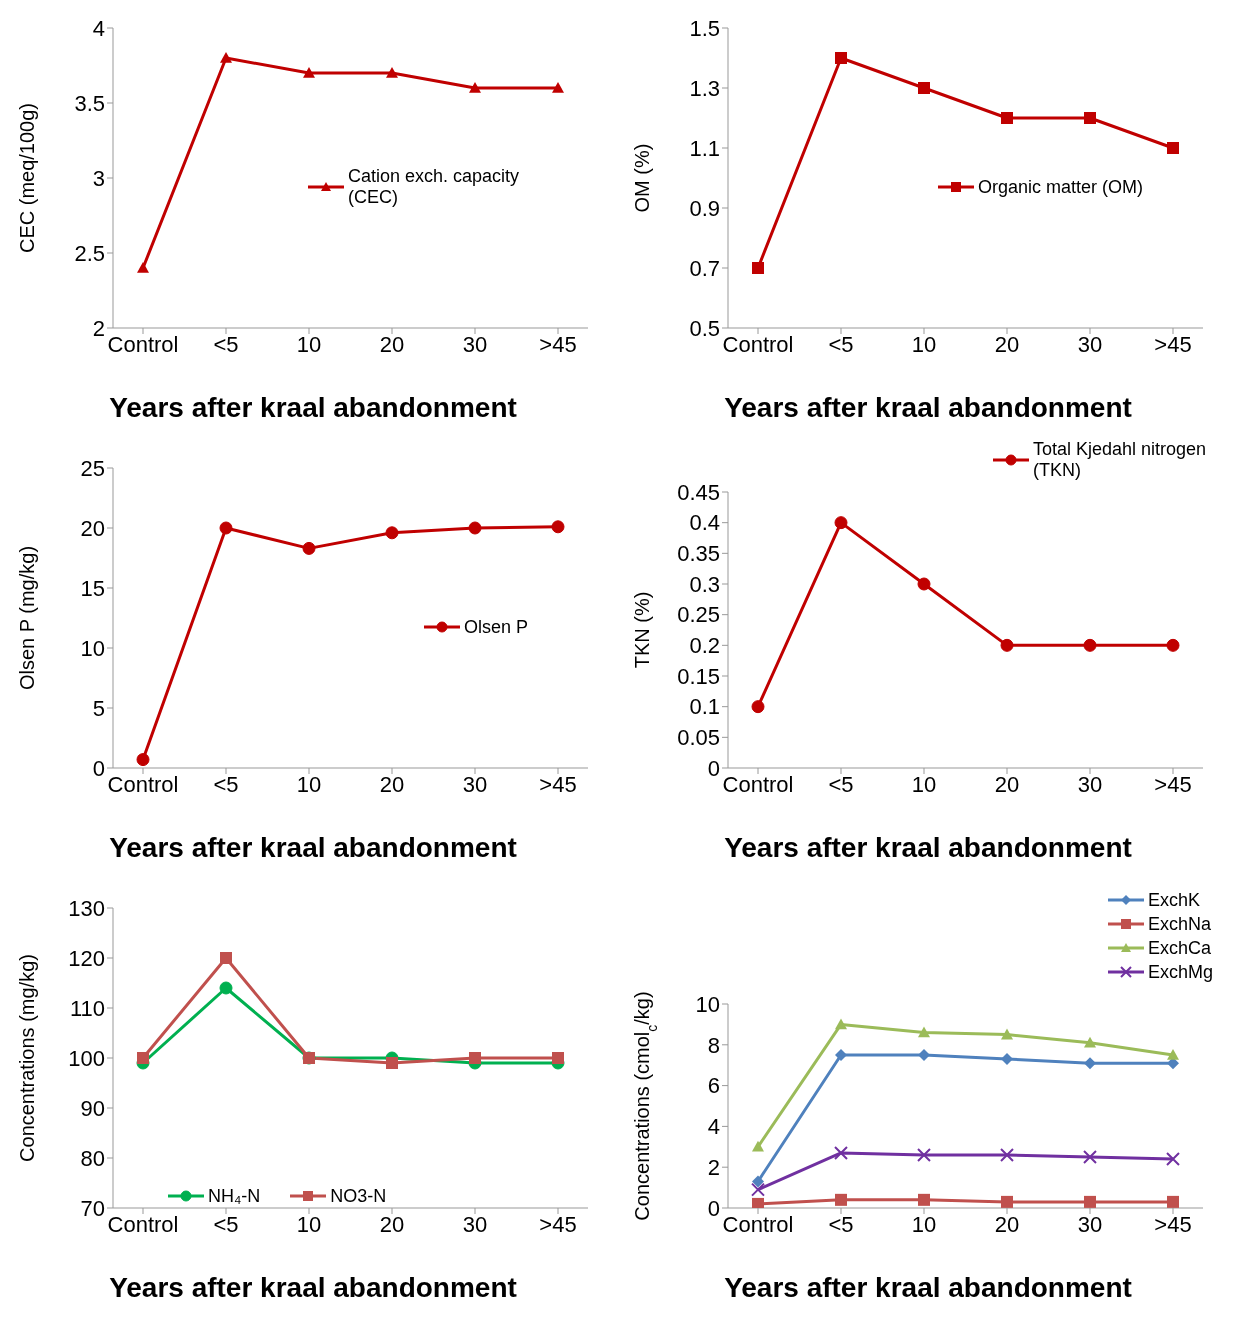  What do you see at coordinates (27, 178) in the screenshot?
I see `y-axis-title: CEC (meq/100g)` at bounding box center [27, 178].